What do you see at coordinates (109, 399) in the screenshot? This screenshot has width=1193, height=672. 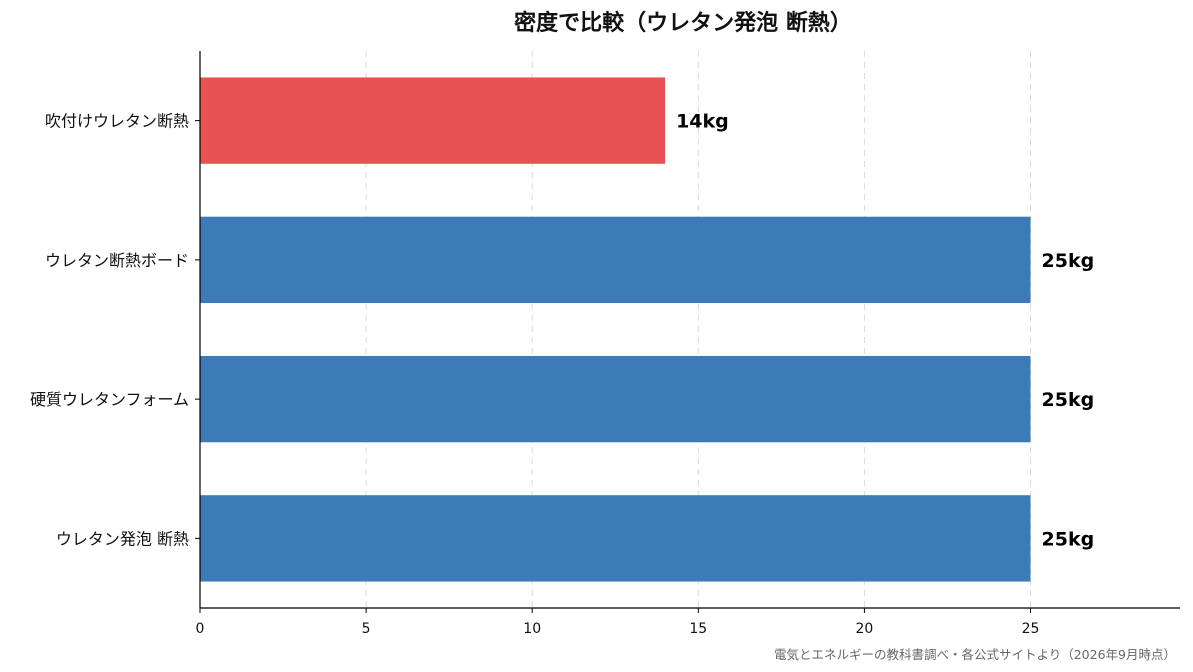 I see `category-label: 硬質ウレタンフォーム` at bounding box center [109, 399].